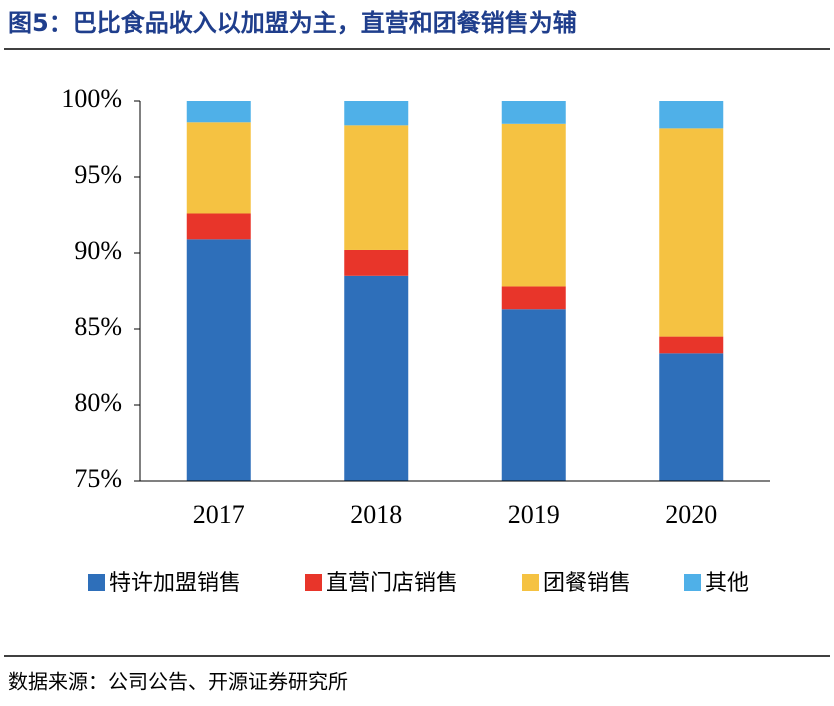 The image size is (834, 706). I want to click on y-tick-label: 85%, so click(98, 326).